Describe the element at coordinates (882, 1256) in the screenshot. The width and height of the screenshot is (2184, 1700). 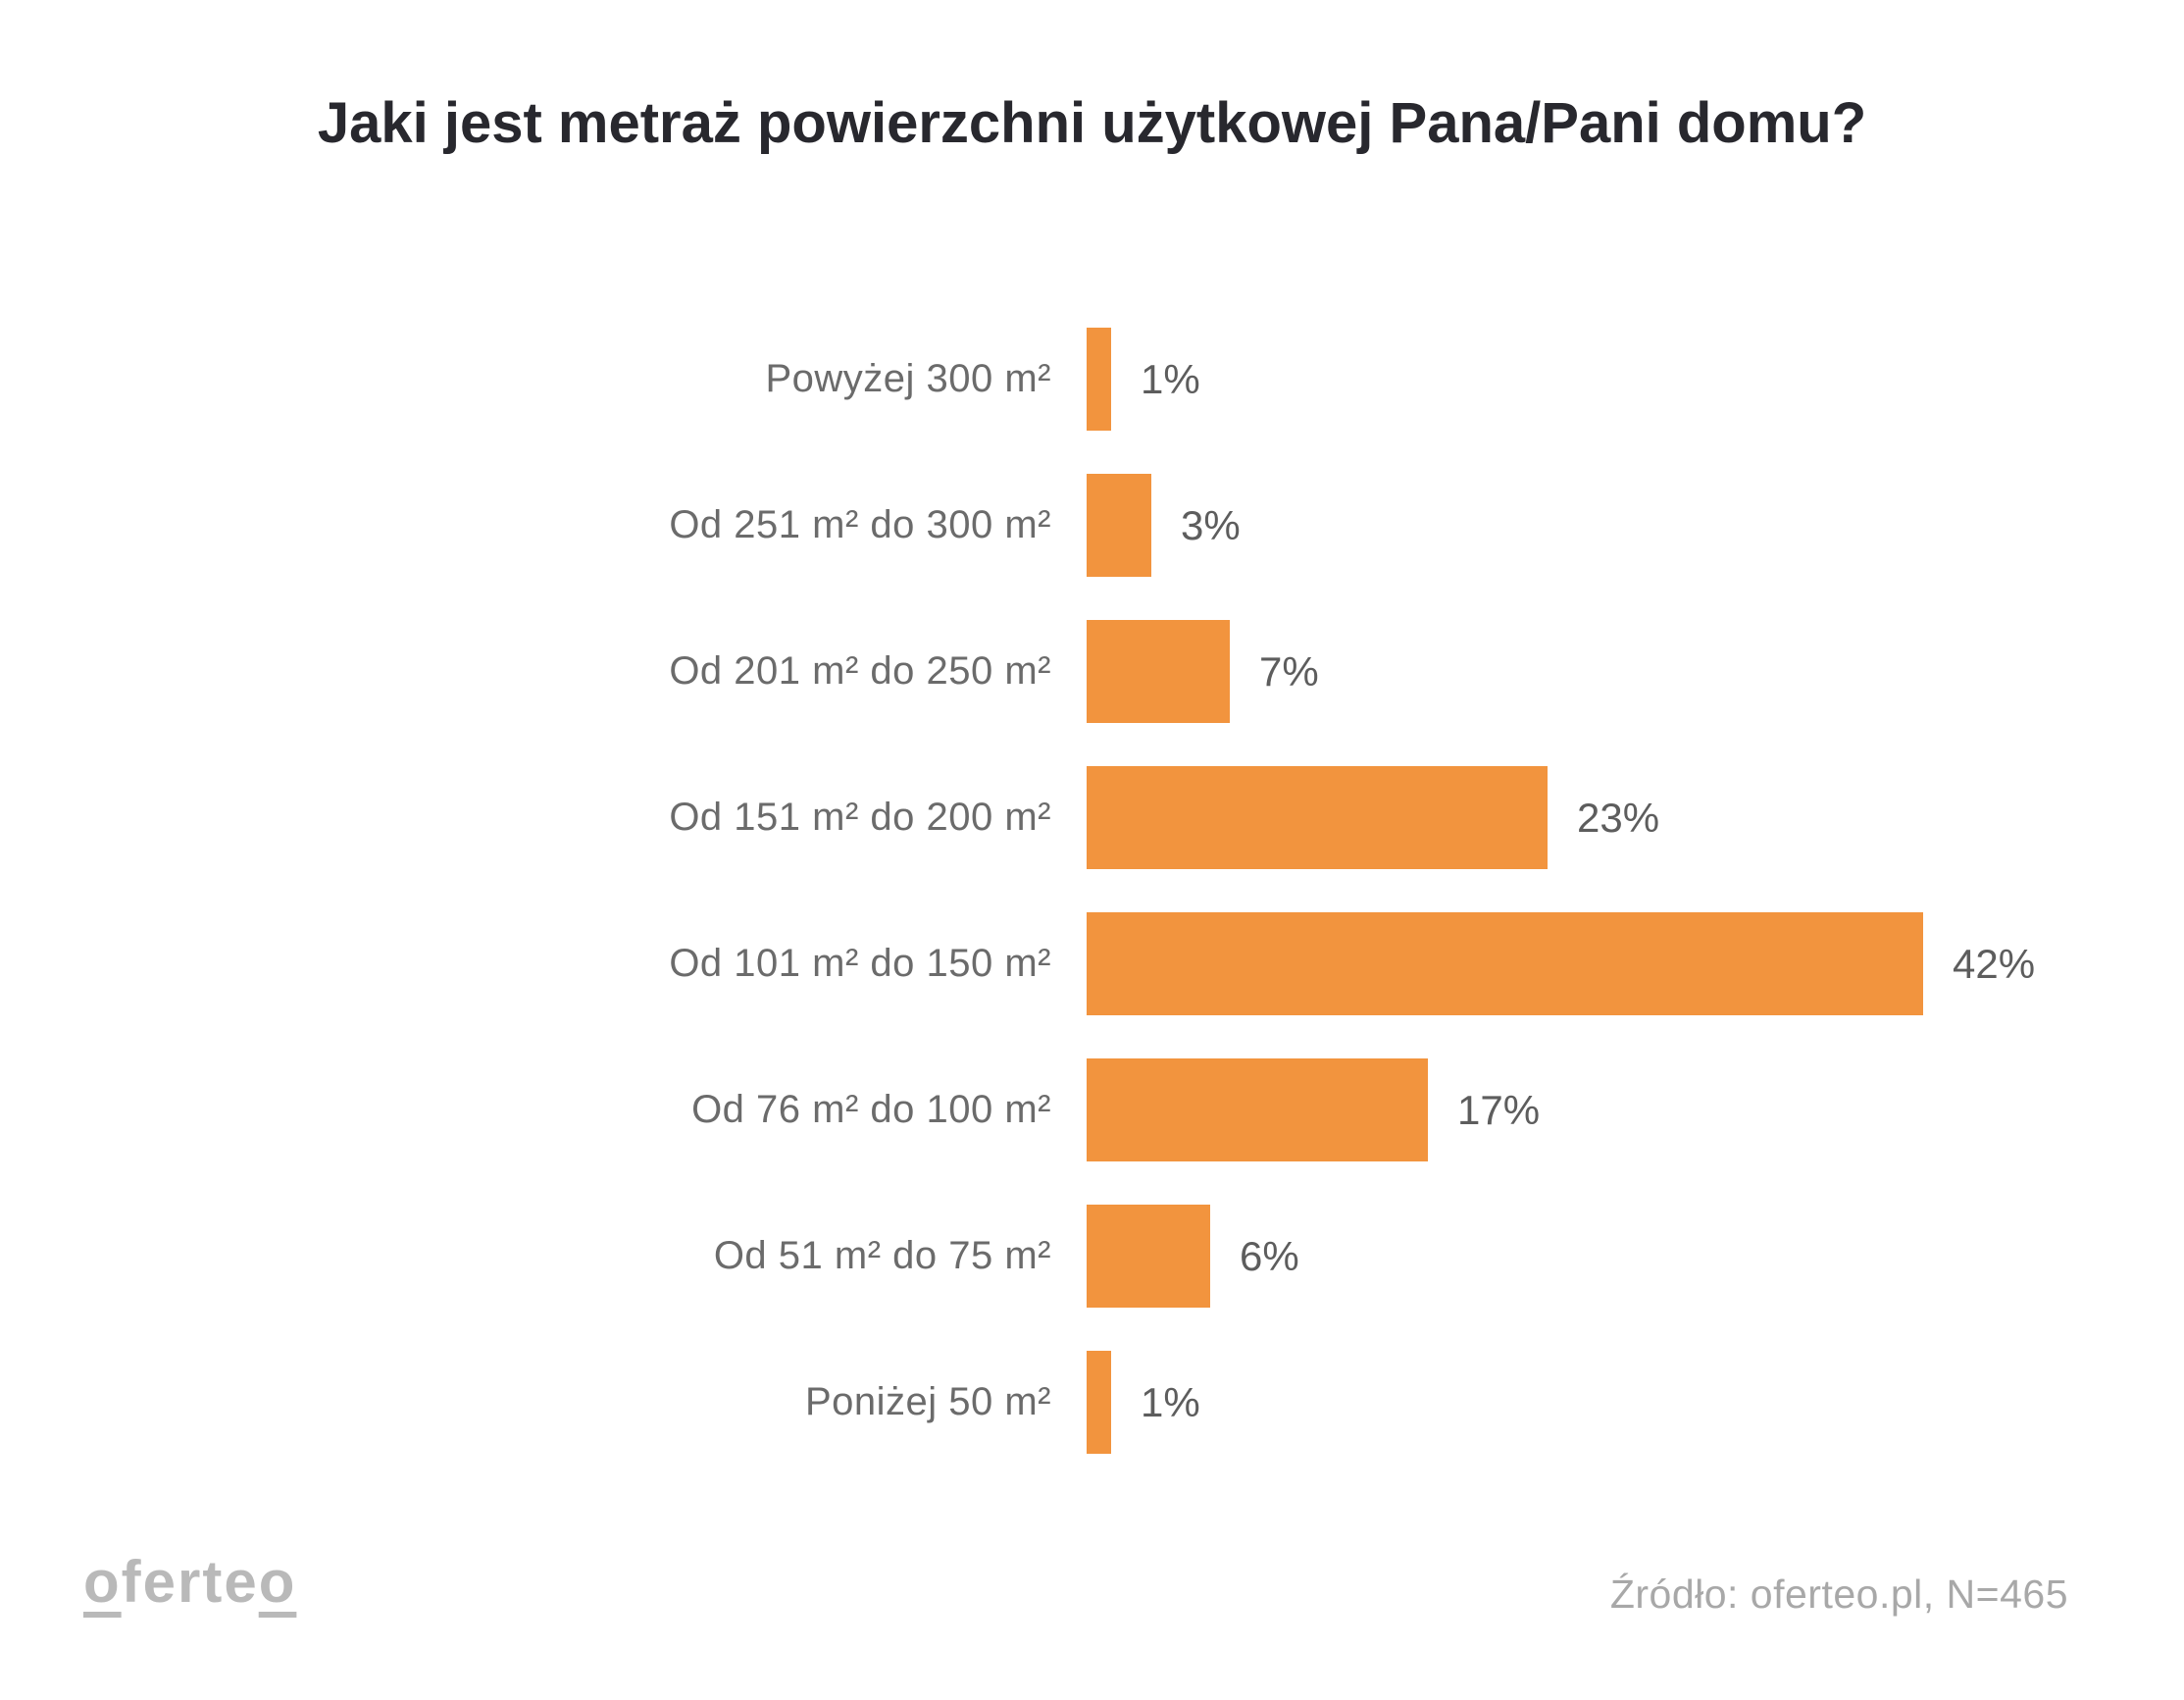
I see `category-label: Od 51 m² do 75 m²` at that location.